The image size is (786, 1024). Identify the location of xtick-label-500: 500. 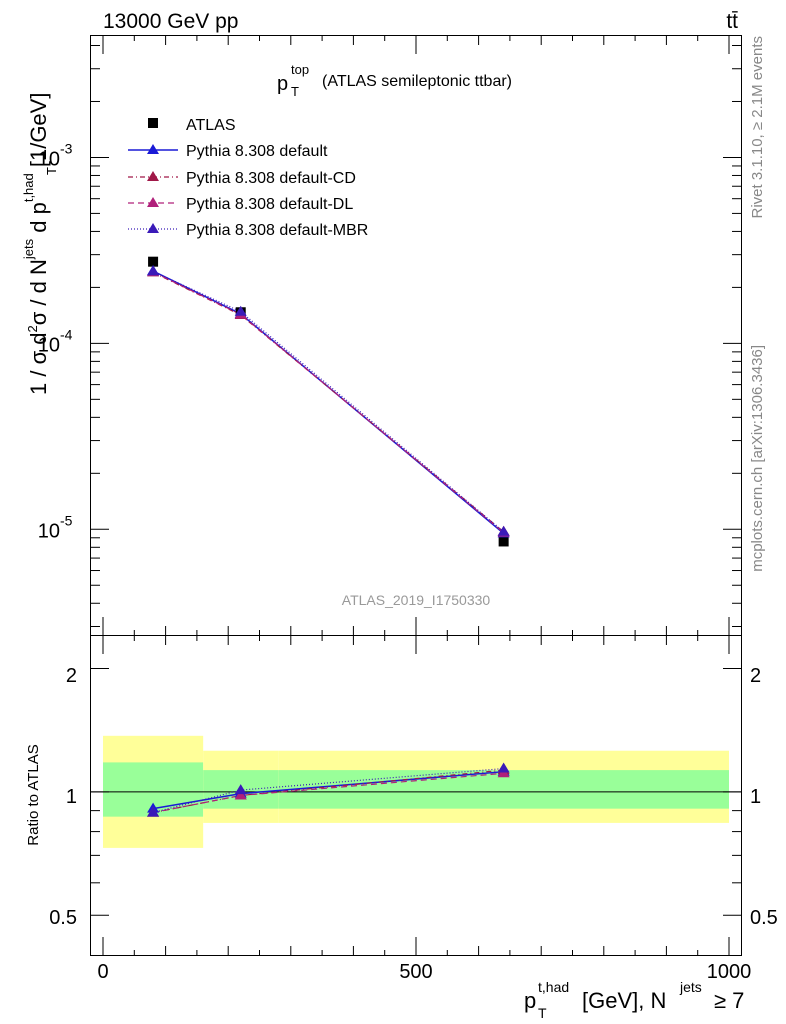
(415, 972).